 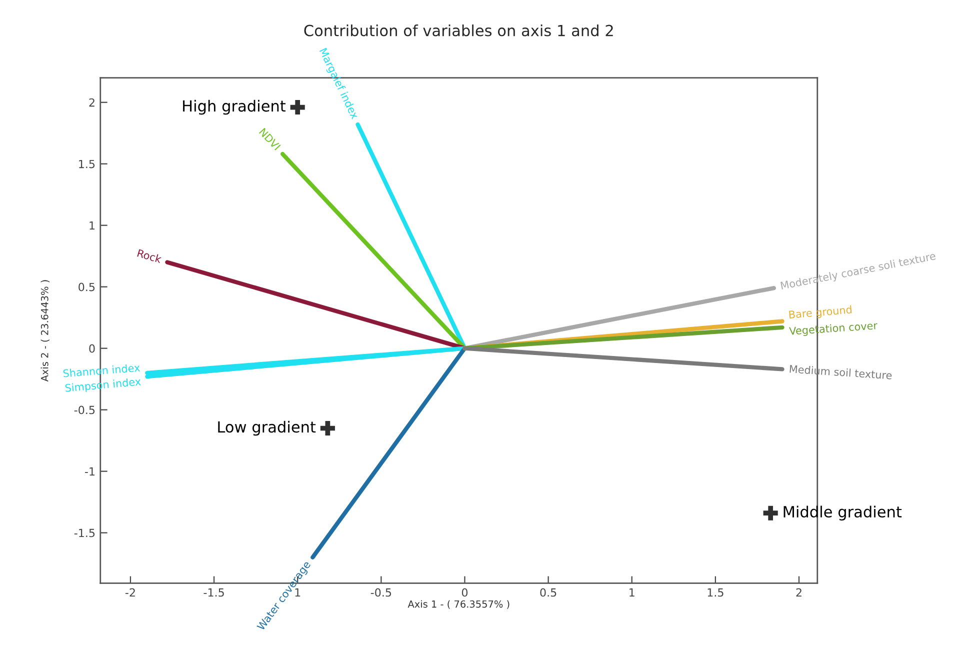 I want to click on x-tick-label: -1.5, so click(x=214, y=592).